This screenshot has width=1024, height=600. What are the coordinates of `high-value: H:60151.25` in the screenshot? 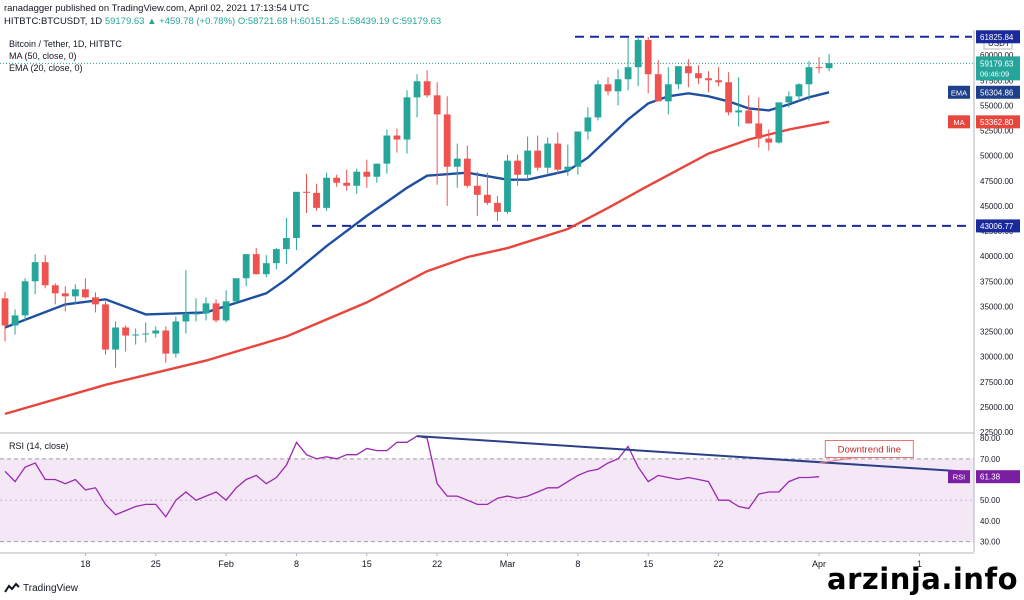 It's located at (315, 21).